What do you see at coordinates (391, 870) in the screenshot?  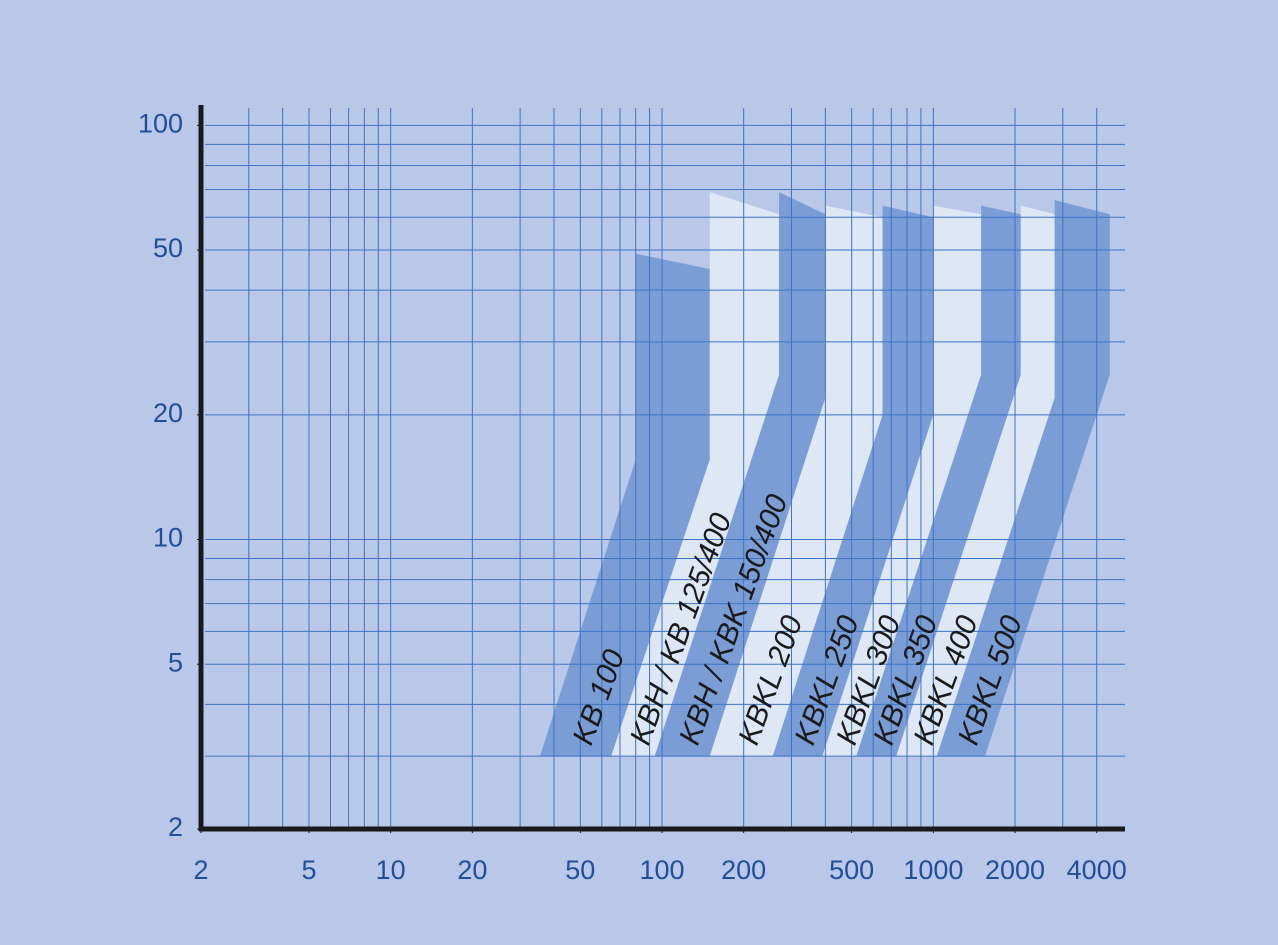 I see `x-tick-label: 10` at bounding box center [391, 870].